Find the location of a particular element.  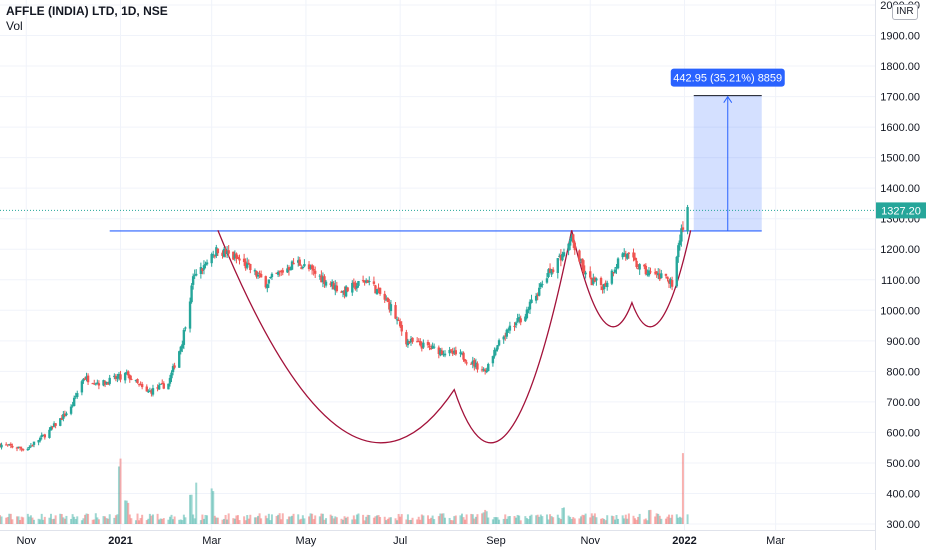

time-tick-label: 2021 is located at coordinates (120, 541).